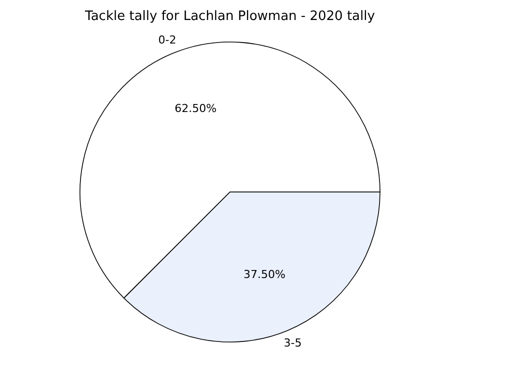 The image size is (520, 390). I want to click on slice-label: 3-5, so click(293, 343).